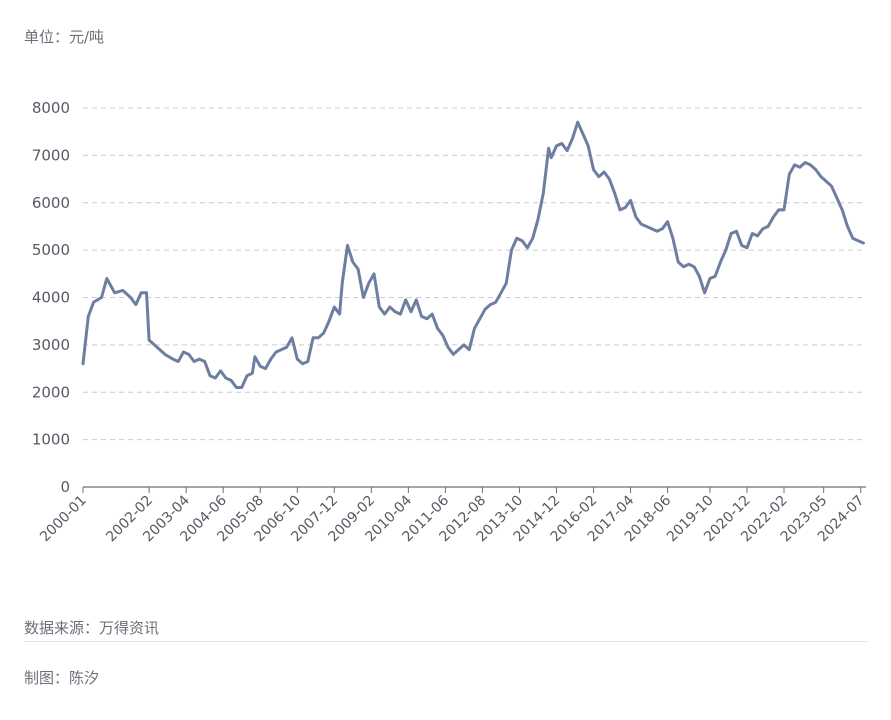 Image resolution: width=891 pixels, height=720 pixels. Describe the element at coordinates (64, 37) in the screenshot. I see `unit-label: 单位：元/吨` at that location.